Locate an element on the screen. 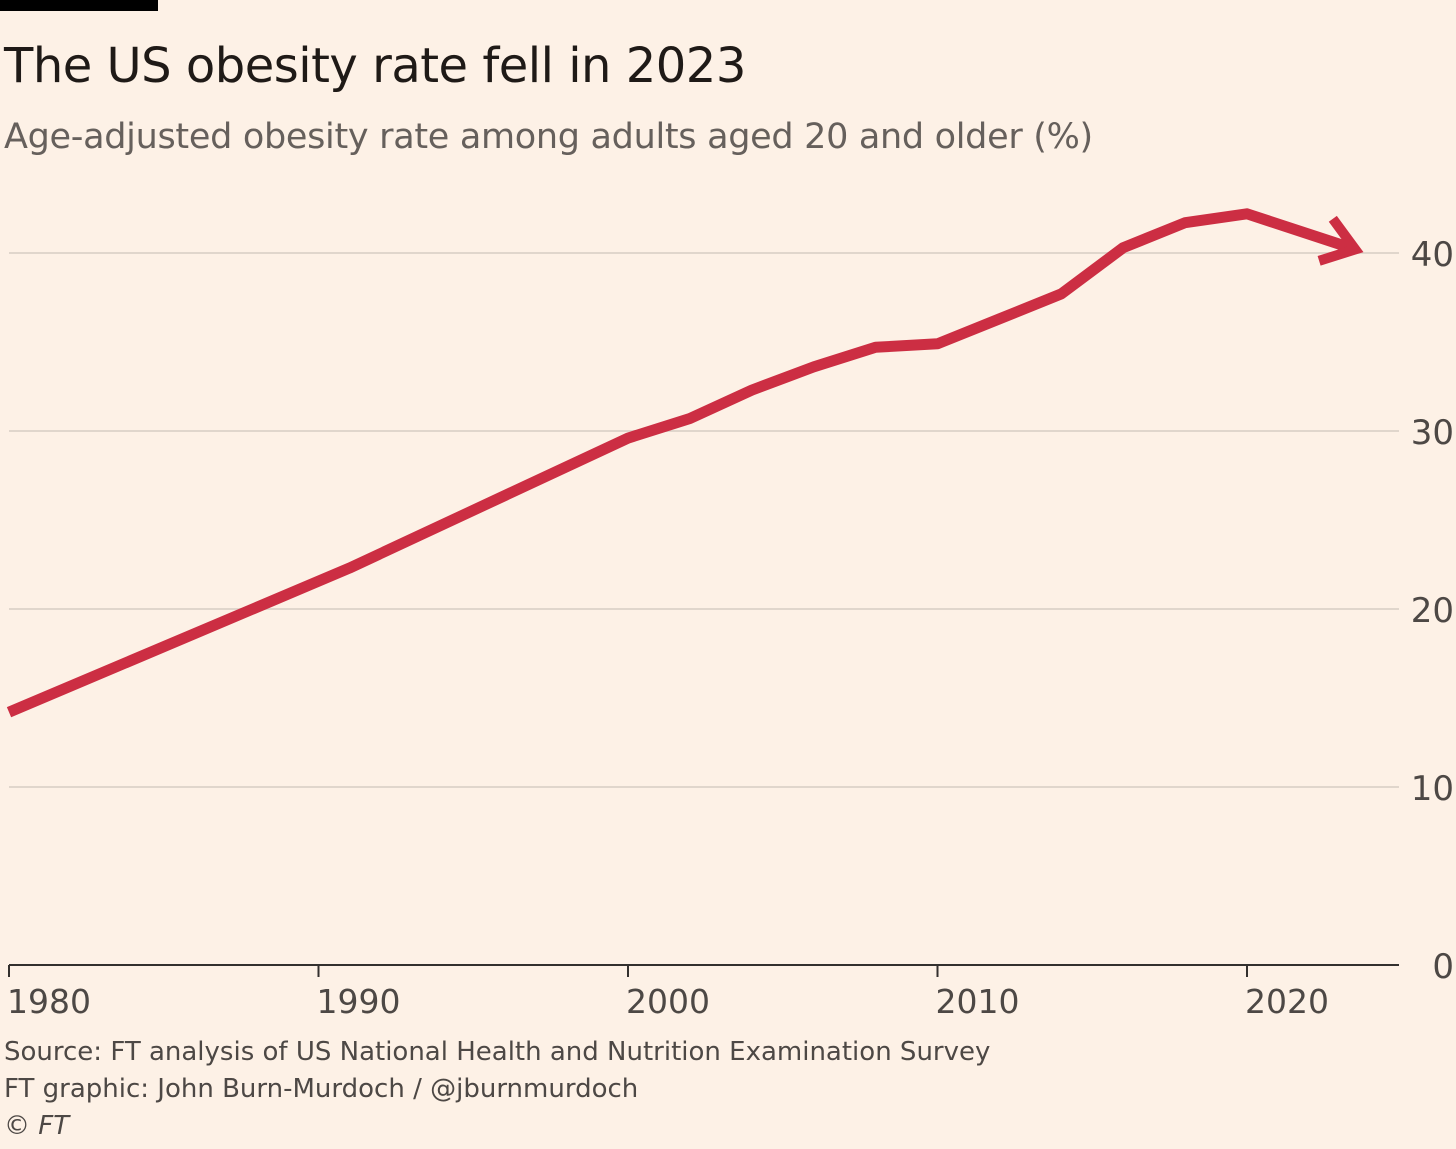  y-tick-label-10: 10 is located at coordinates (1432, 789).